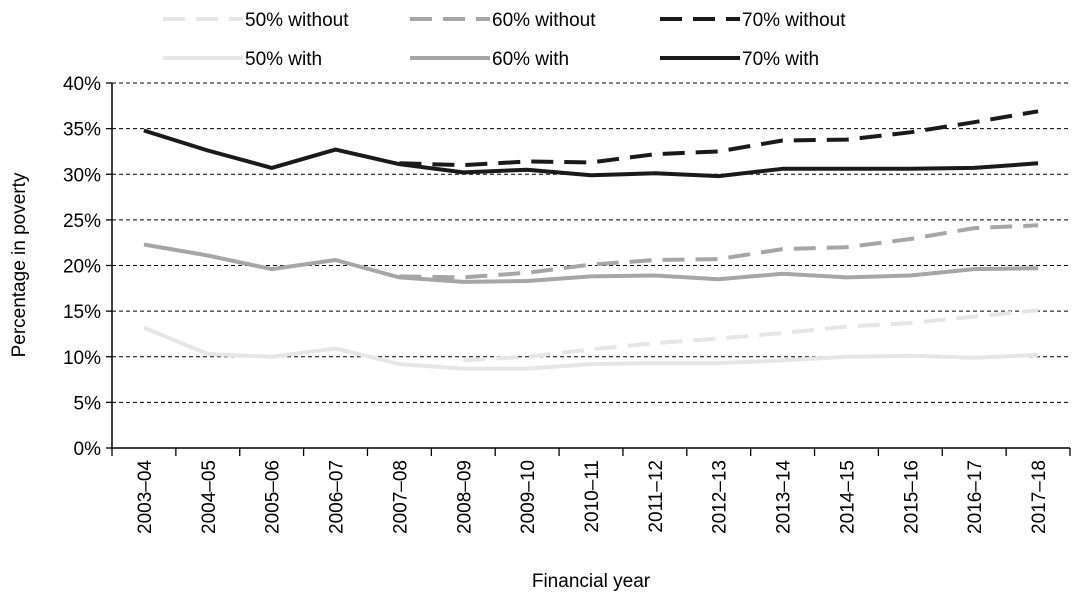 This screenshot has width=1080, height=596. What do you see at coordinates (794, 20) in the screenshot?
I see `legend-label: 70% without` at bounding box center [794, 20].